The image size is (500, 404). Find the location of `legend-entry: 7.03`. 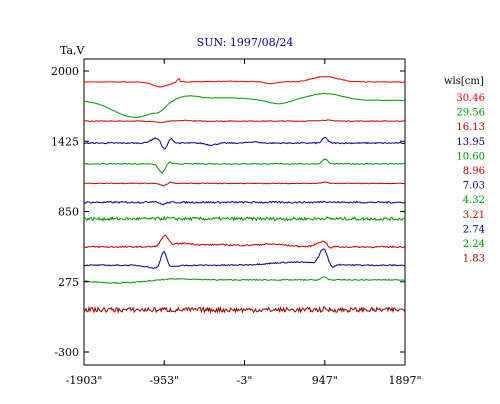

legend-entry: 7.03 is located at coordinates (474, 186).